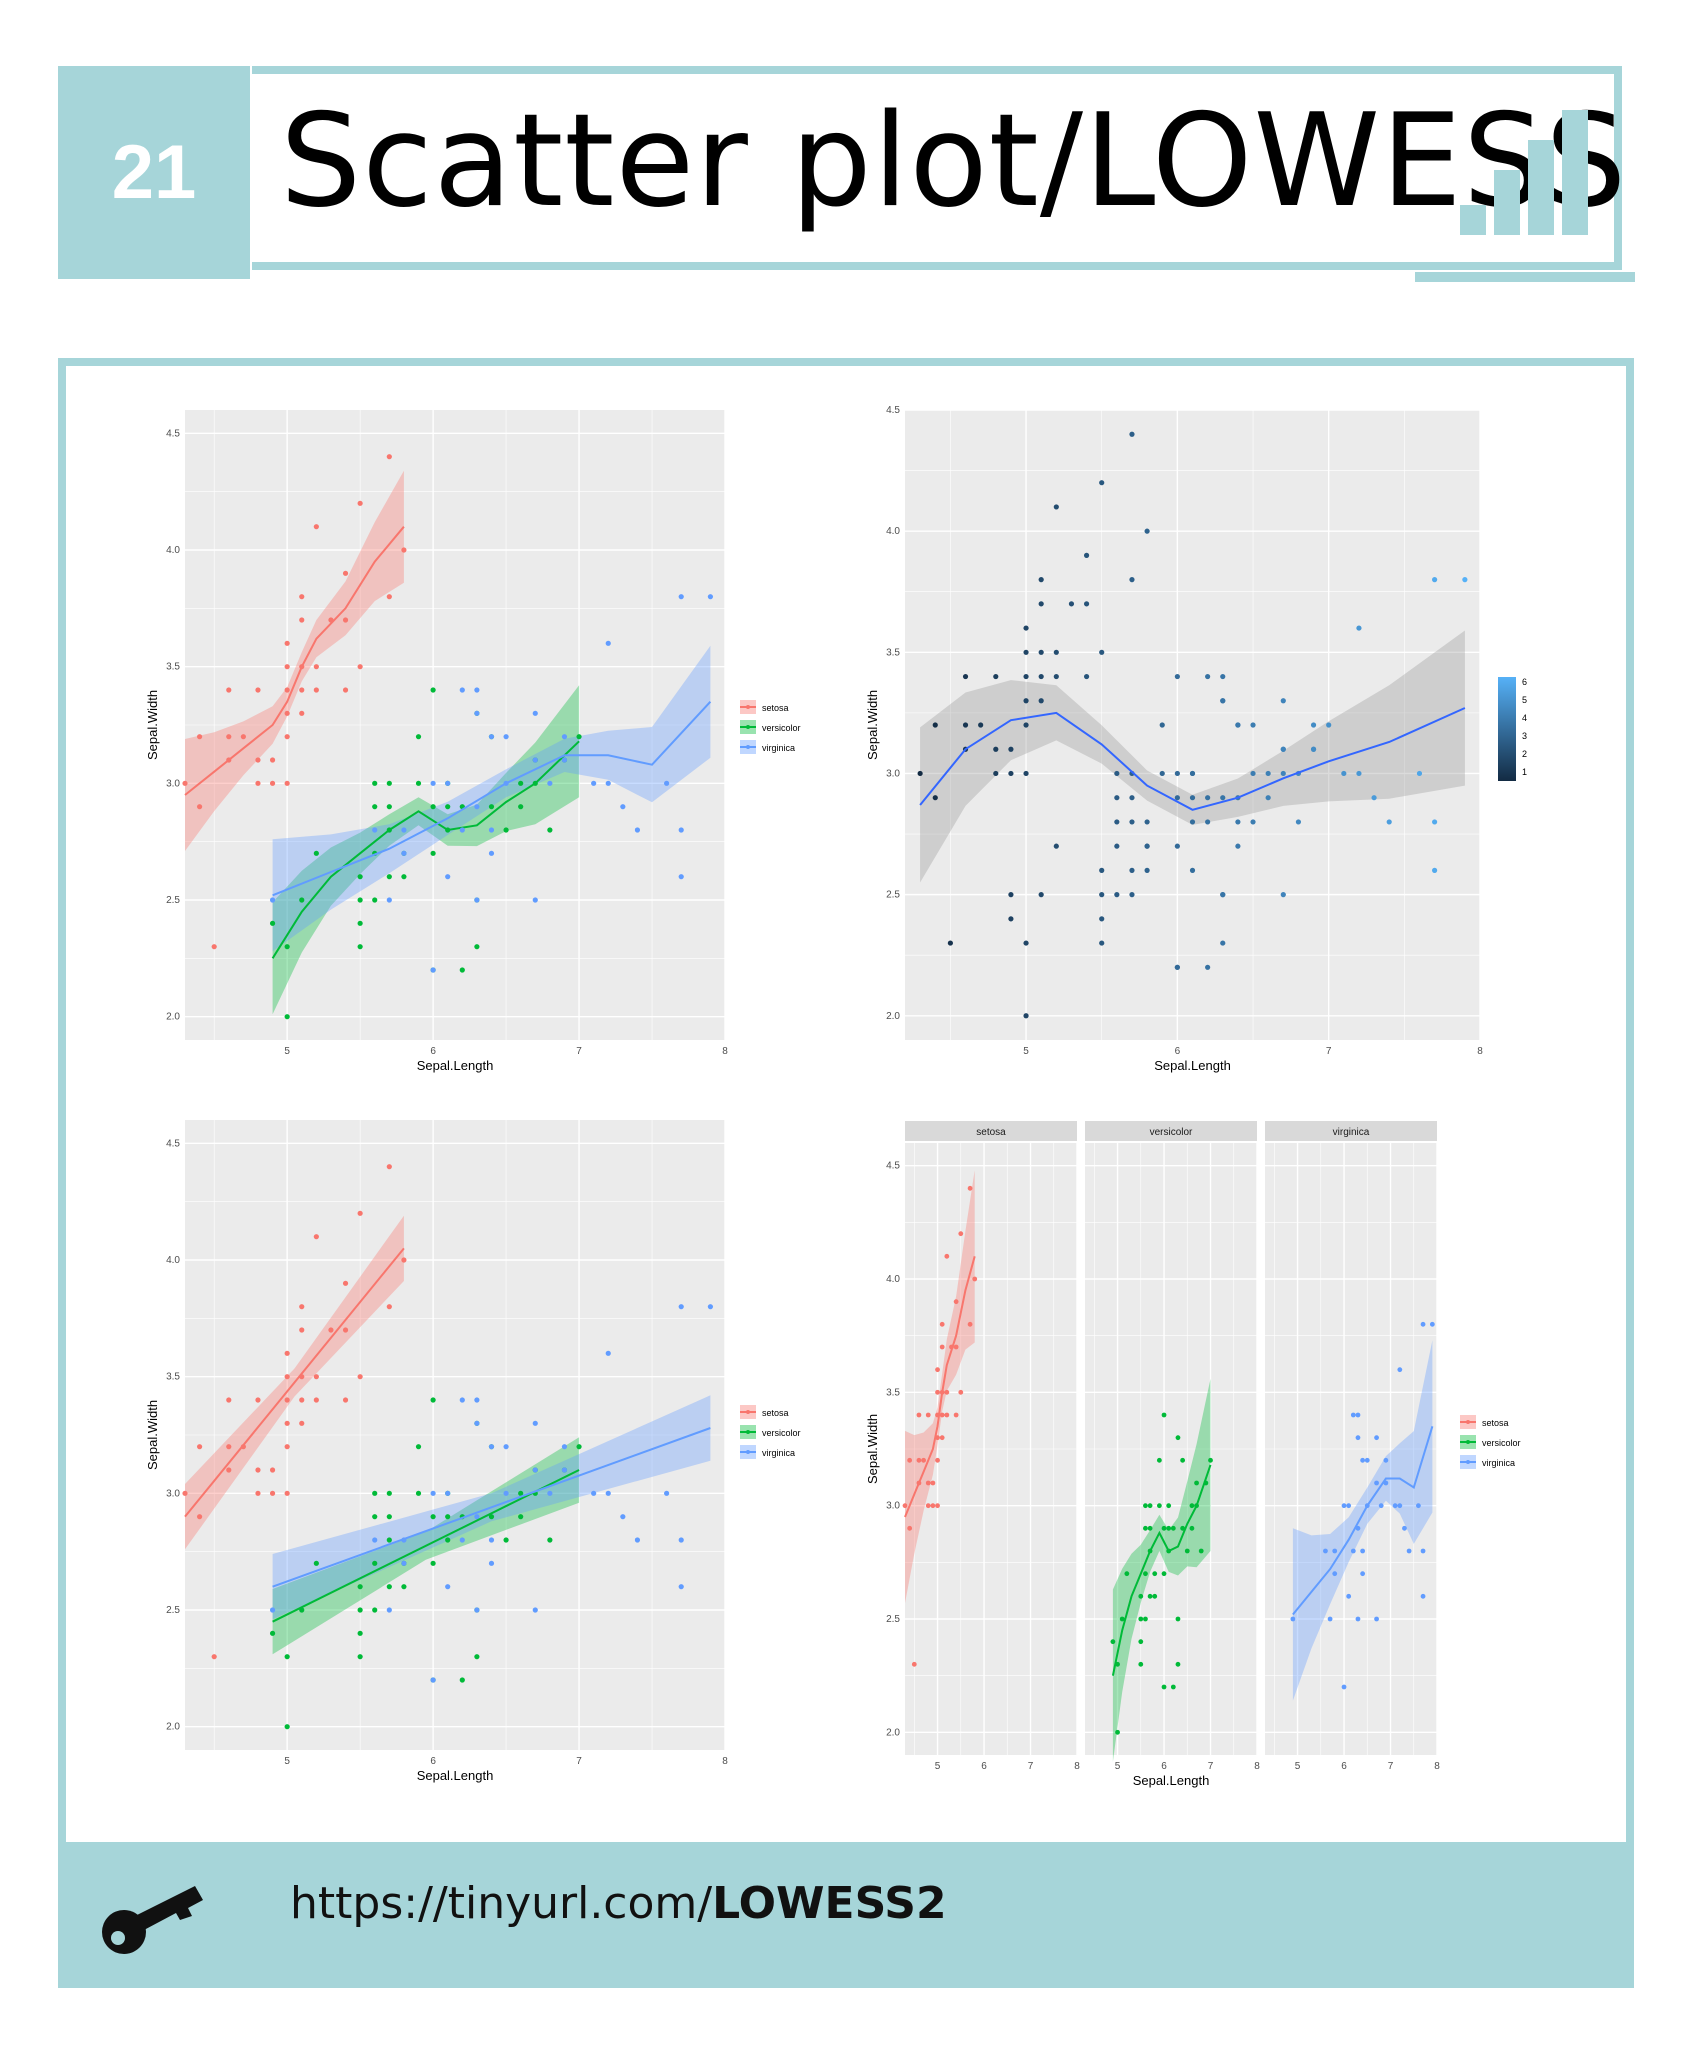  What do you see at coordinates (778, 1453) in the screenshot?
I see `legend-label-virginica: virginica` at bounding box center [778, 1453].